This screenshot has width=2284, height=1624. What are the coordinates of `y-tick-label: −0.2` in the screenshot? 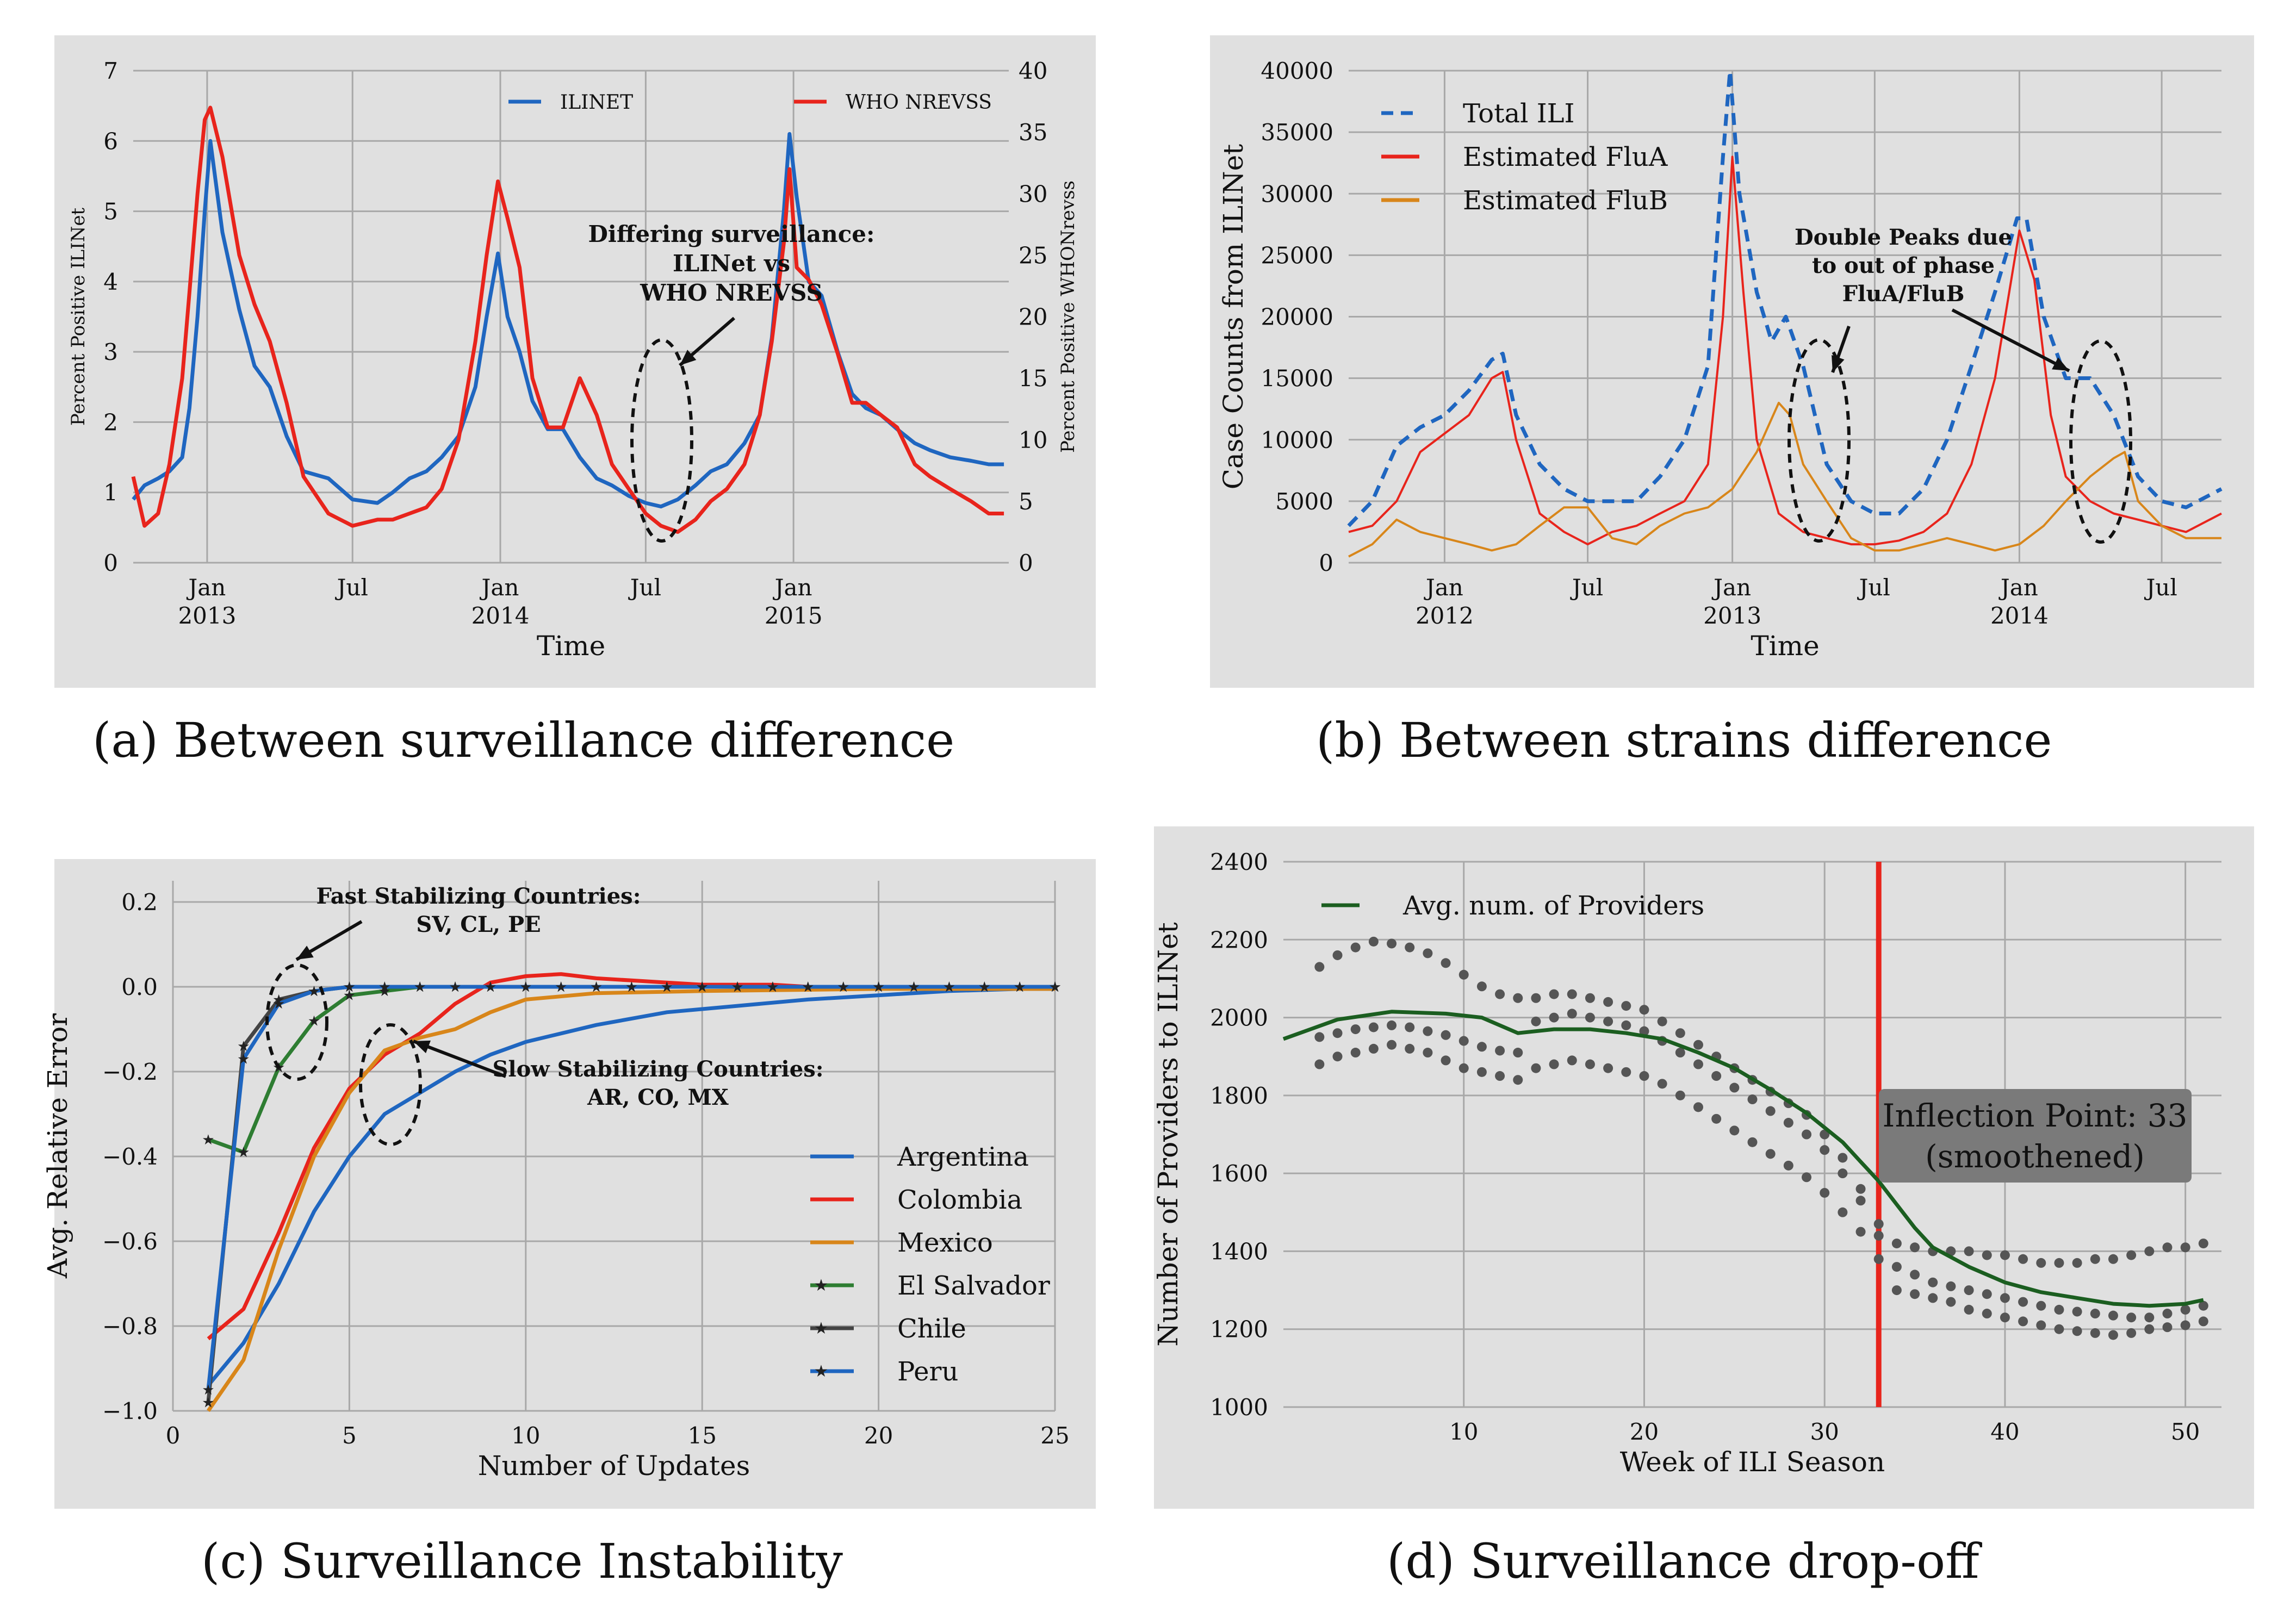 It's located at (130, 1072).